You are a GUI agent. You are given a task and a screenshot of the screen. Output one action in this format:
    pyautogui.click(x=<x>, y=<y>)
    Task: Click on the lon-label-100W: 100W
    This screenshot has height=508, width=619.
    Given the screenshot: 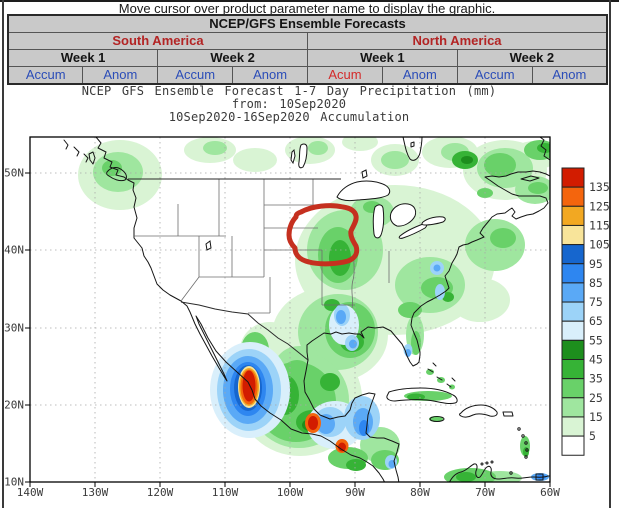 What is the action you would take?
    pyautogui.click(x=290, y=492)
    